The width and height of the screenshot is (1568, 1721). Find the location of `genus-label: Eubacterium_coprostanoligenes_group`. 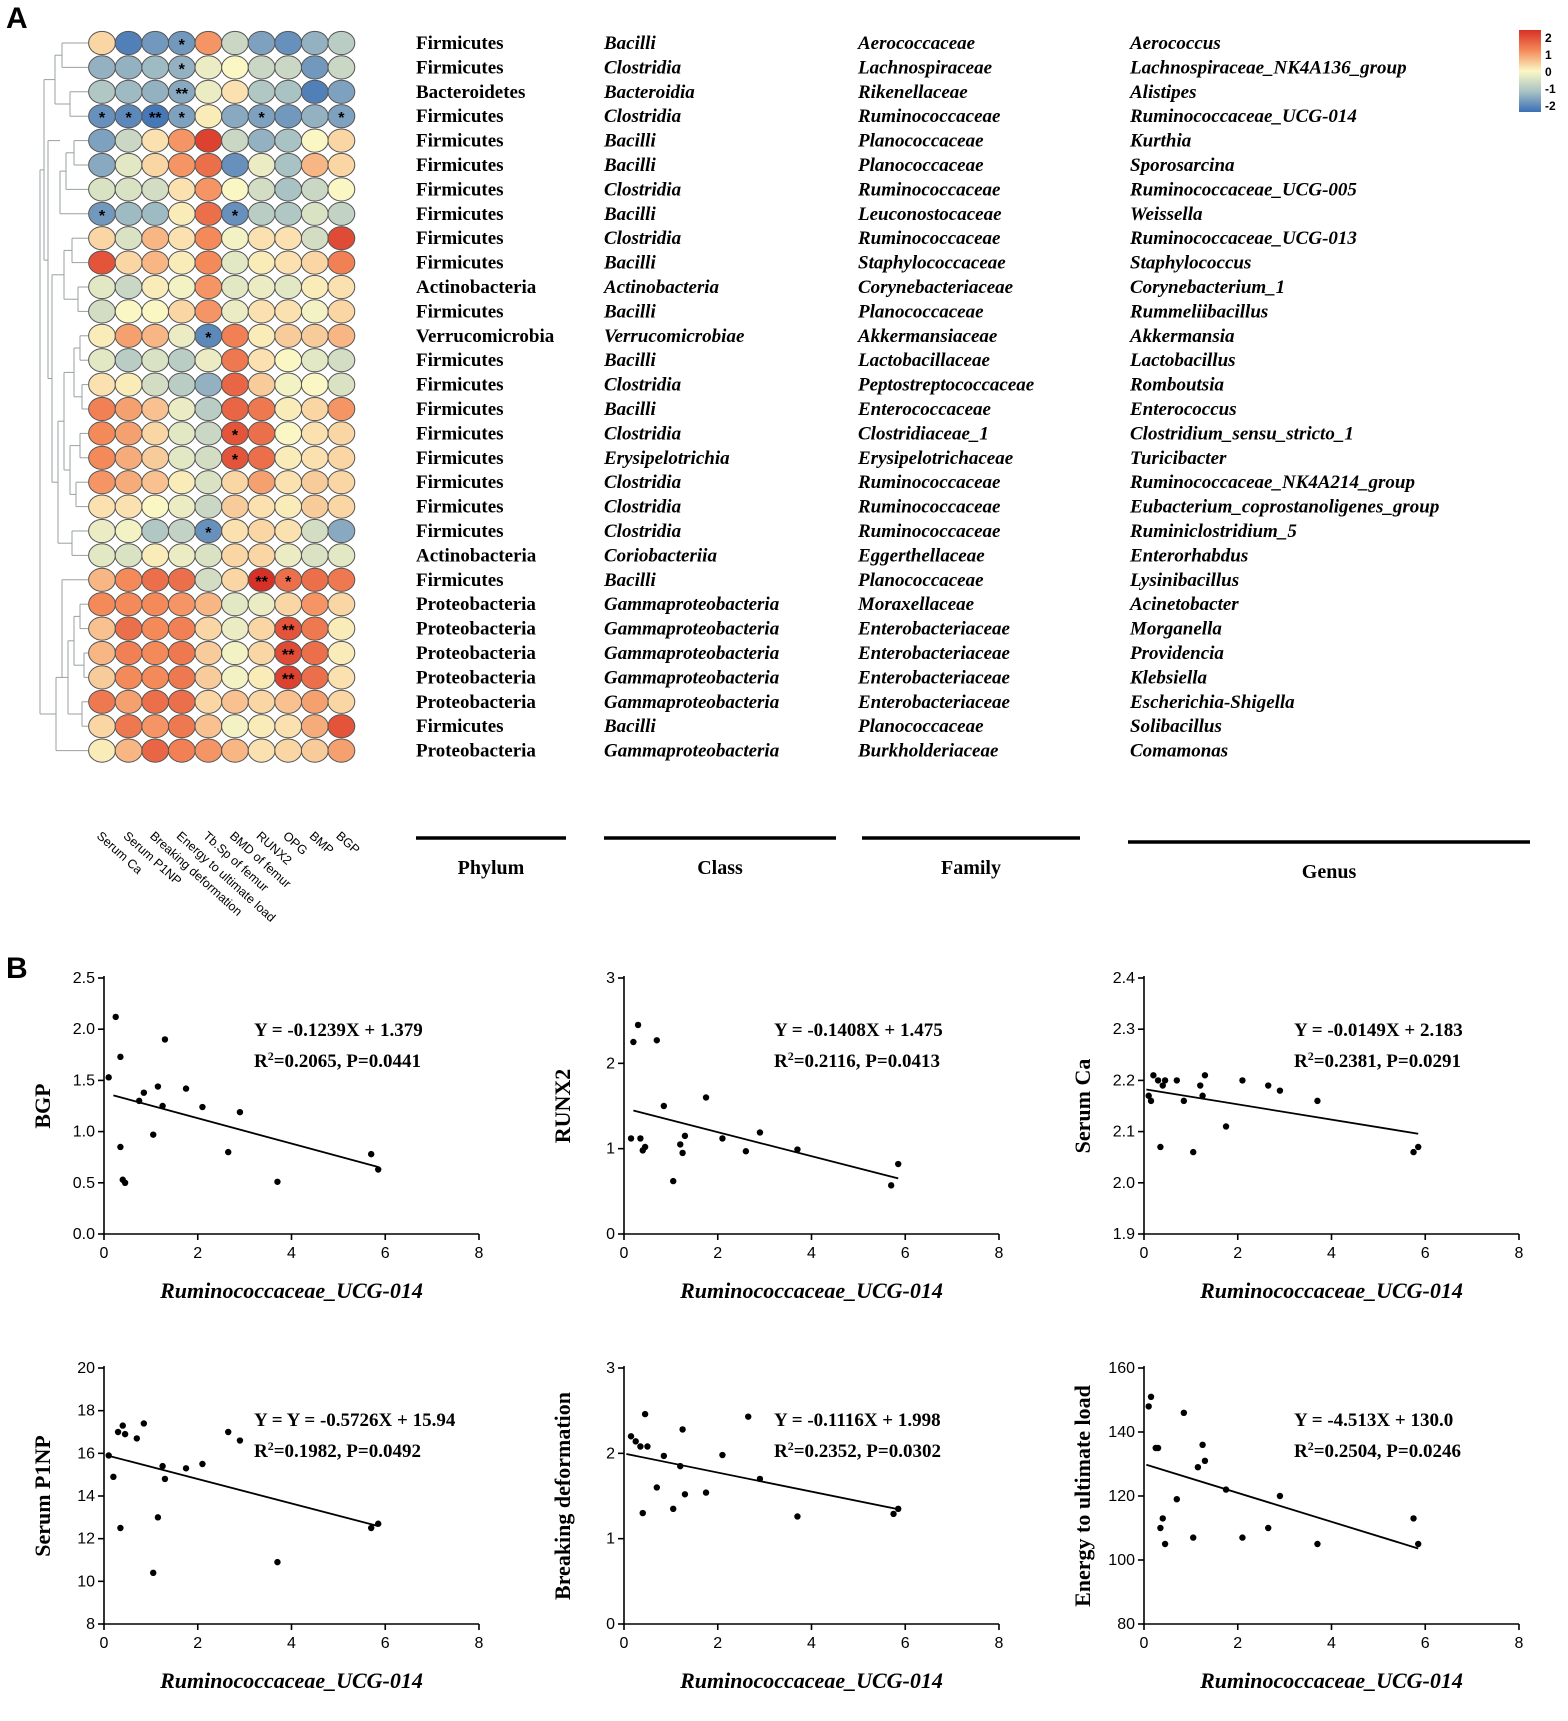

genus-label: Eubacterium_coprostanoligenes_group is located at coordinates (1284, 507).